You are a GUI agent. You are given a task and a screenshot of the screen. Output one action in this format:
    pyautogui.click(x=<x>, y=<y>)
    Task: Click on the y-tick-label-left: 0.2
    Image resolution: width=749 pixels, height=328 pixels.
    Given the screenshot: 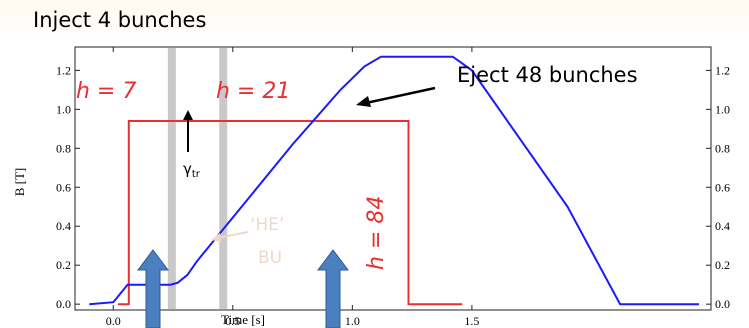 What is the action you would take?
    pyautogui.click(x=63, y=265)
    